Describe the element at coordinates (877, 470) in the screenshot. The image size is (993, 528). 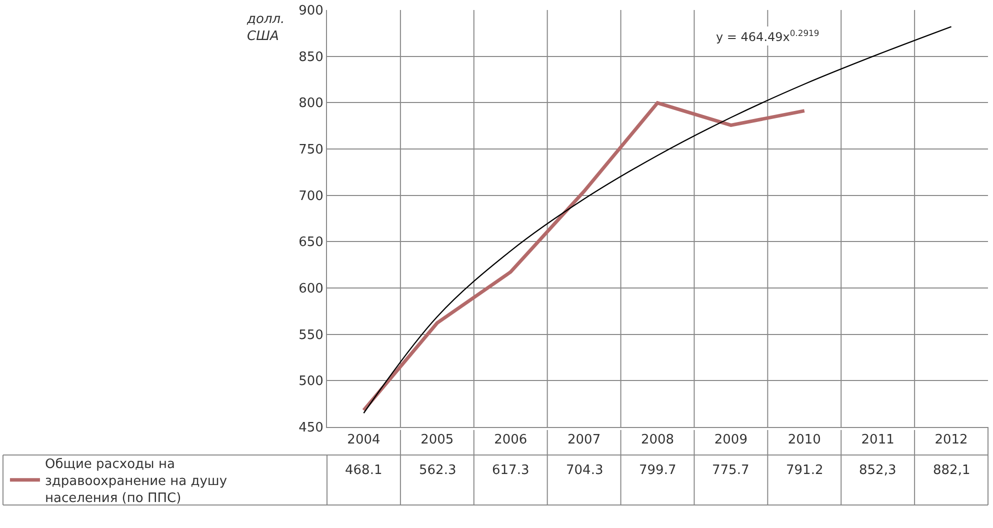
I see `text: 852,3` at that location.